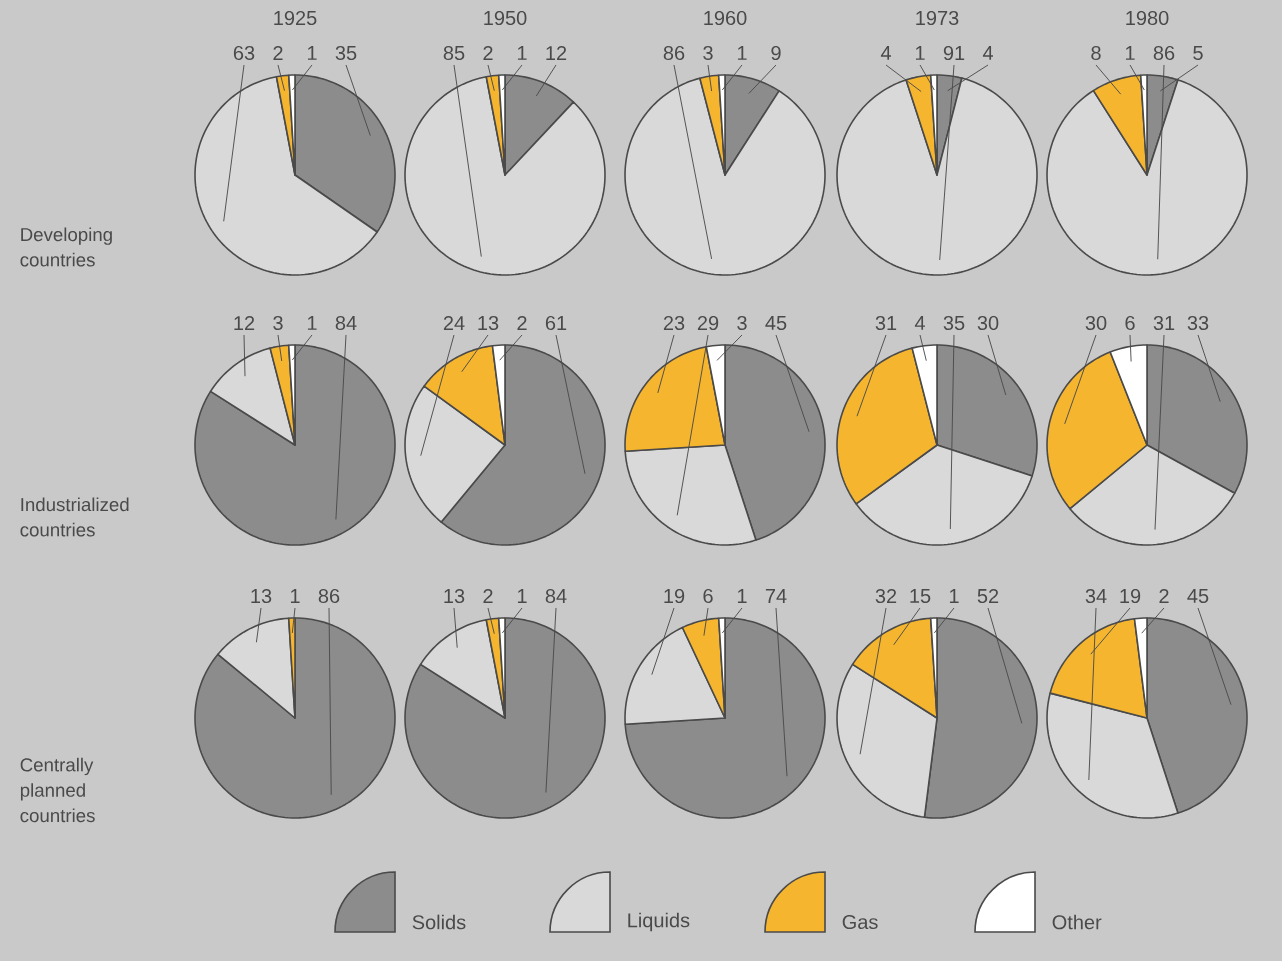  I want to click on text: Centrally planned countries, so click(57, 790).